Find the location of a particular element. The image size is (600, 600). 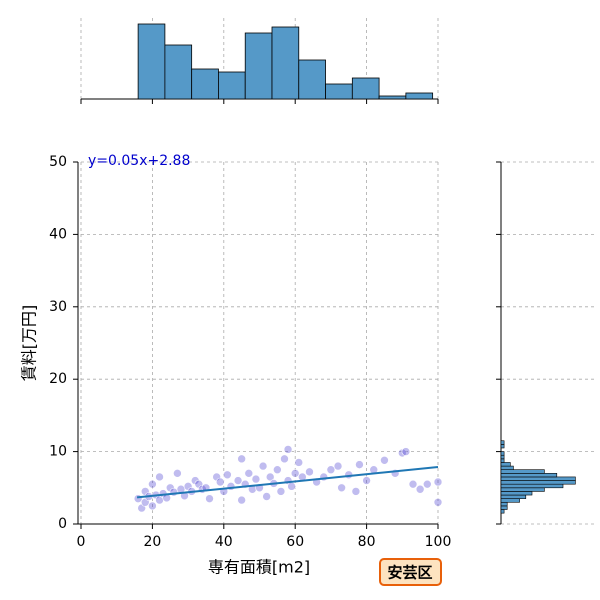

x-tick-label: 100 is located at coordinates (438, 542).